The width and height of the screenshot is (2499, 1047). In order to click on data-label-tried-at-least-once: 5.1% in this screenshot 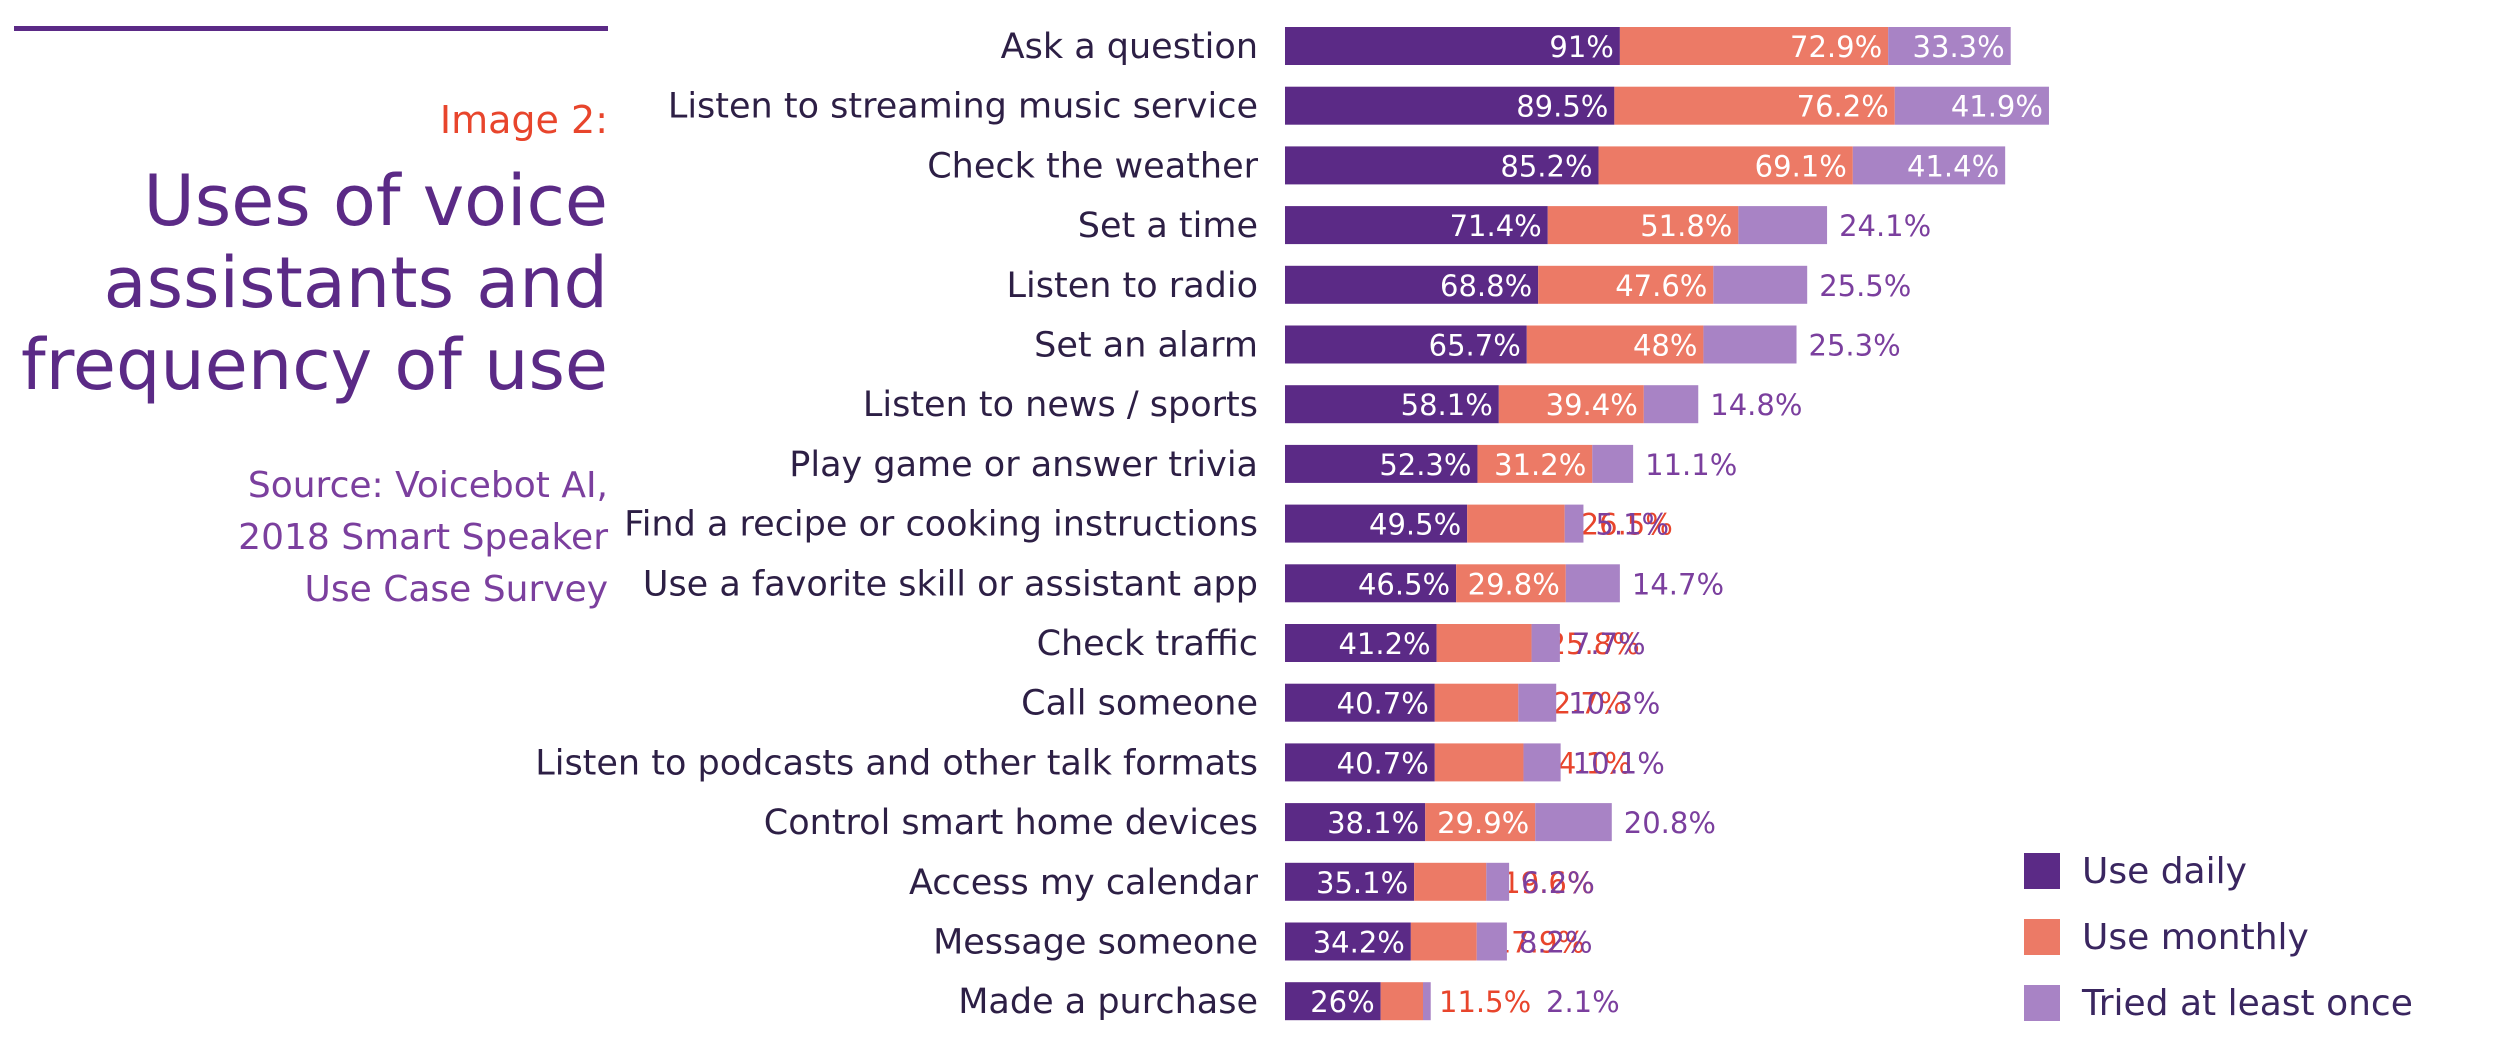, I will do `click(1632, 525)`.